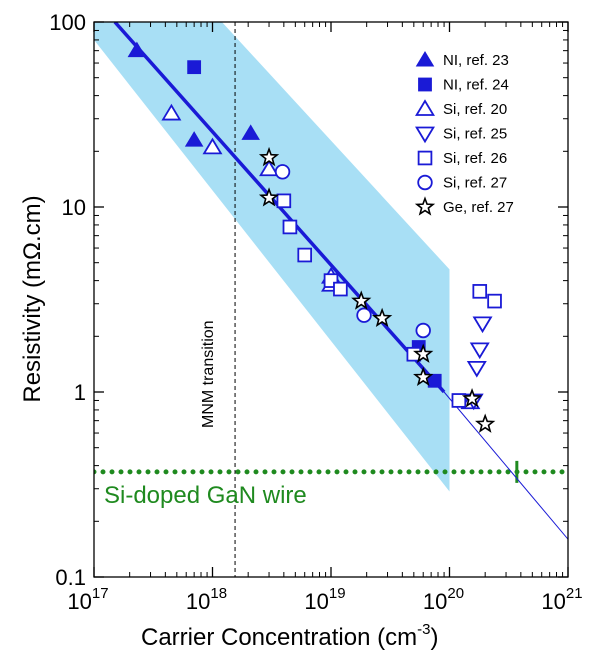 This screenshot has width=603, height=658. I want to click on x-tick-label-exp: 21, so click(574, 593).